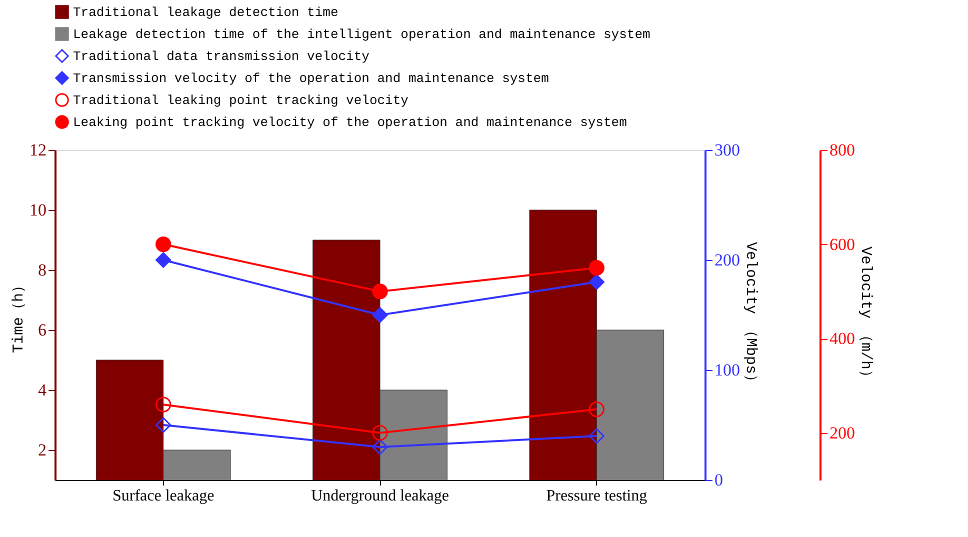 The image size is (968, 537). Describe the element at coordinates (380, 496) in the screenshot. I see `x-tick-label: Underground leakage` at that location.